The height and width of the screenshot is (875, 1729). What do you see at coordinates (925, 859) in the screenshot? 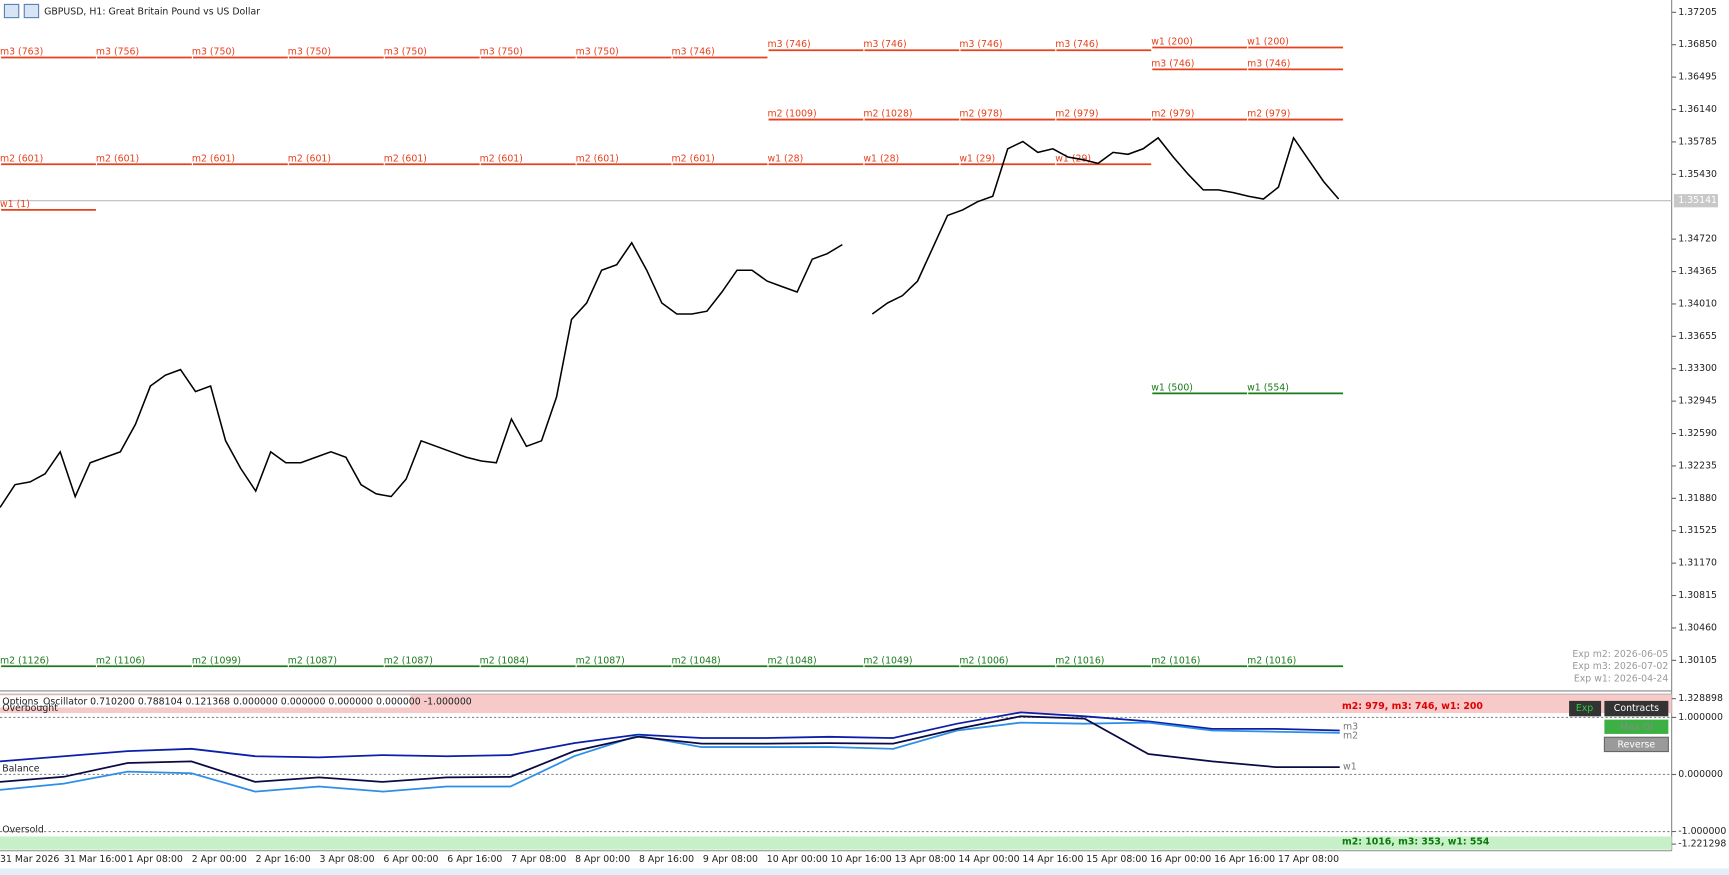
I see `x-tick-label: 13 Apr 08:00` at bounding box center [925, 859].